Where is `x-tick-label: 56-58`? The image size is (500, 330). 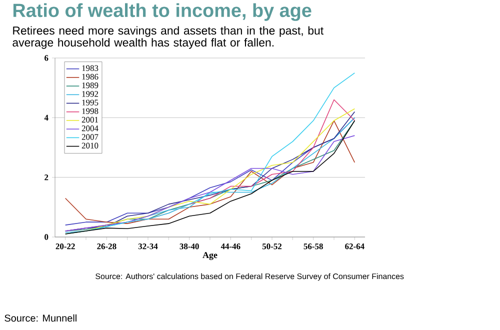 x-tick-label: 56-58 is located at coordinates (313, 247).